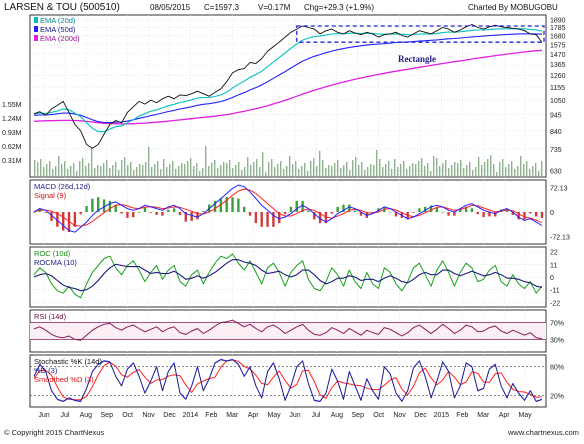 The height and width of the screenshot is (444, 584). I want to click on price-tick-label: 1260, so click(558, 76).